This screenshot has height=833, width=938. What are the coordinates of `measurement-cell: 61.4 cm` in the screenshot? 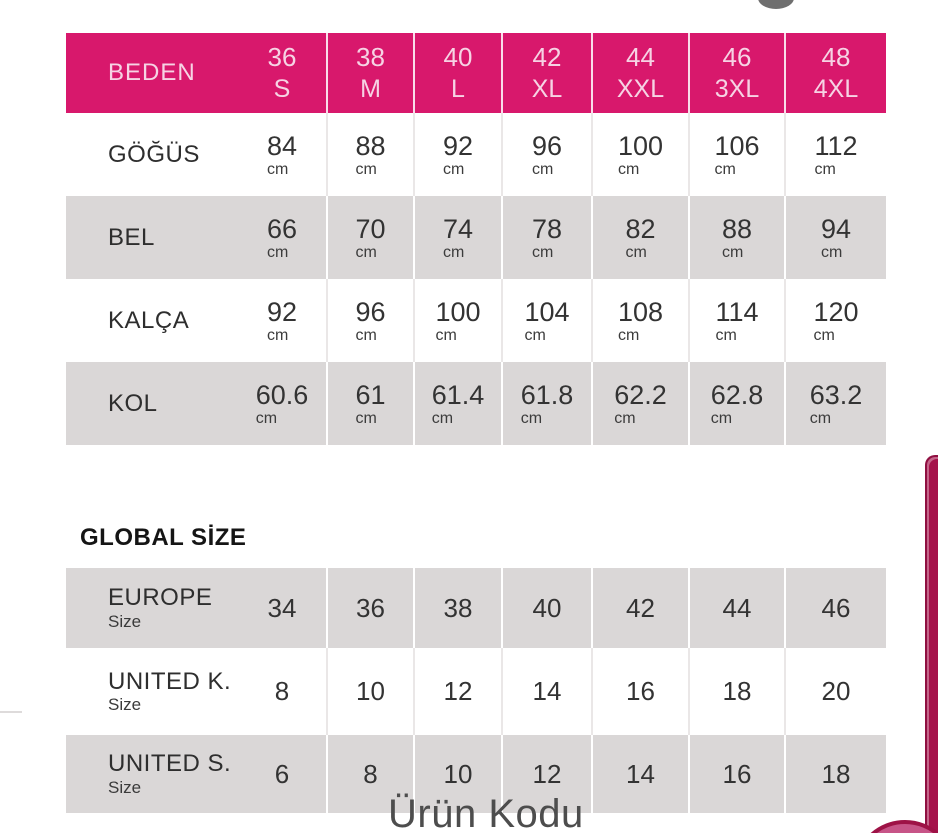 It's located at (457, 403).